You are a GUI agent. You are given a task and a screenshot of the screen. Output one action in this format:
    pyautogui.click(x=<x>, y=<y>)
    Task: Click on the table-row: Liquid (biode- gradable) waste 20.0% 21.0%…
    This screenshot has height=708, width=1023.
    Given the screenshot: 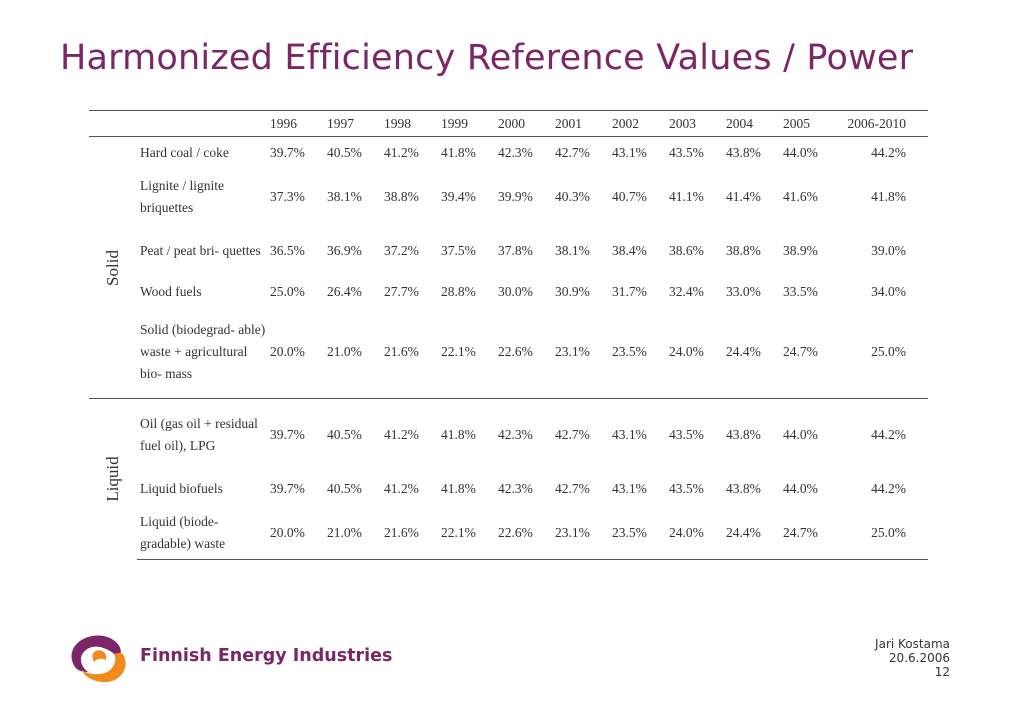 What is the action you would take?
    pyautogui.click(x=508, y=533)
    